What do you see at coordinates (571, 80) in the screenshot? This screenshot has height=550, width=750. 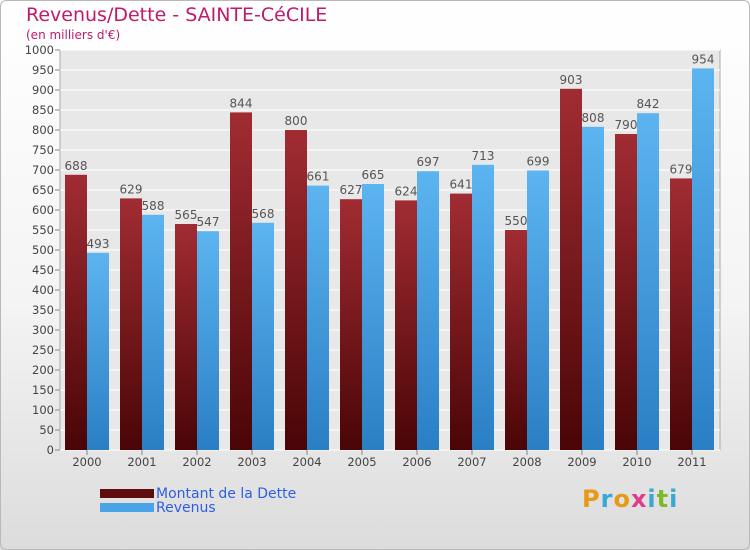 I see `debt-value-label: 903` at bounding box center [571, 80].